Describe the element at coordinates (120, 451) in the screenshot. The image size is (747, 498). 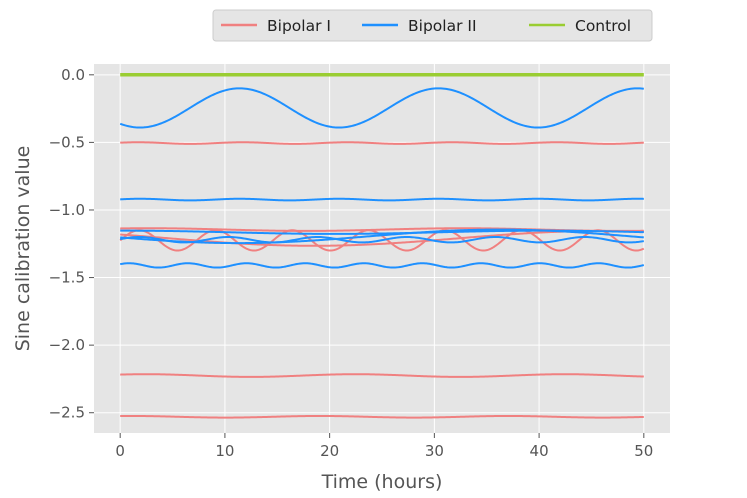
I see `x-tick-label: 0` at that location.